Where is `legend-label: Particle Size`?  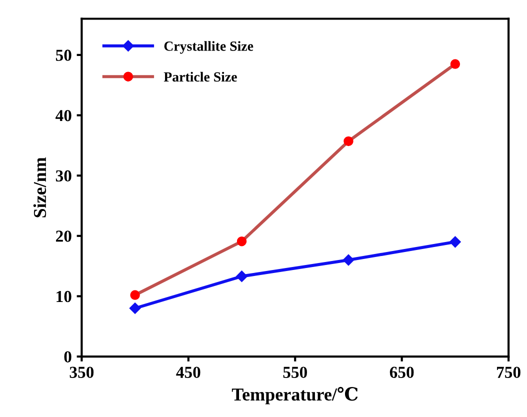
legend-label: Particle Size is located at coordinates (200, 77).